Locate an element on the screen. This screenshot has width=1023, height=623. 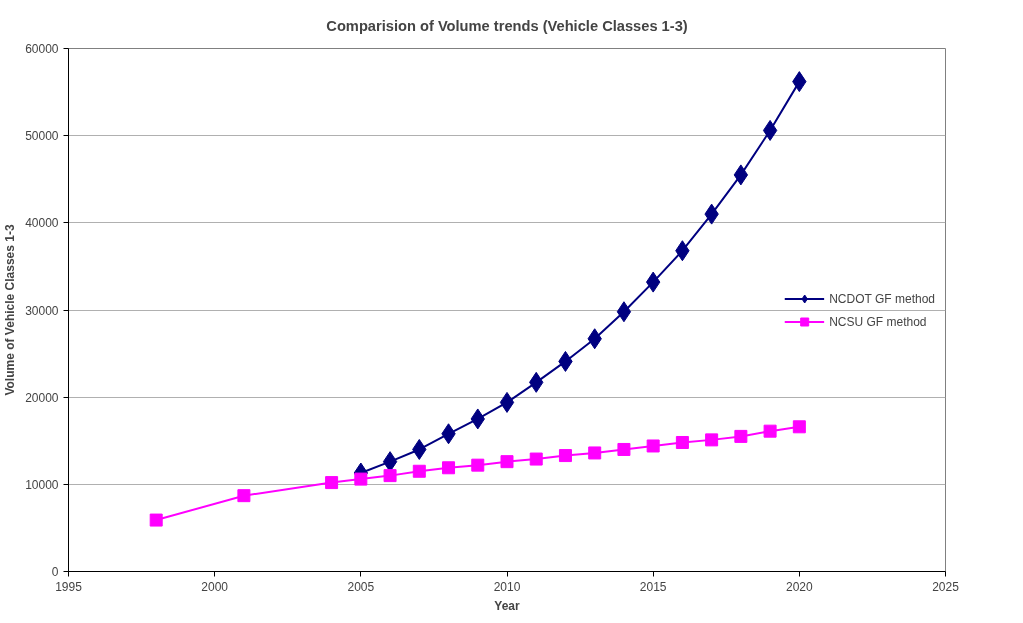
chart-title: Comparision of Volume trends (Vehicle Classes 1-3) is located at coordinates (507, 25).